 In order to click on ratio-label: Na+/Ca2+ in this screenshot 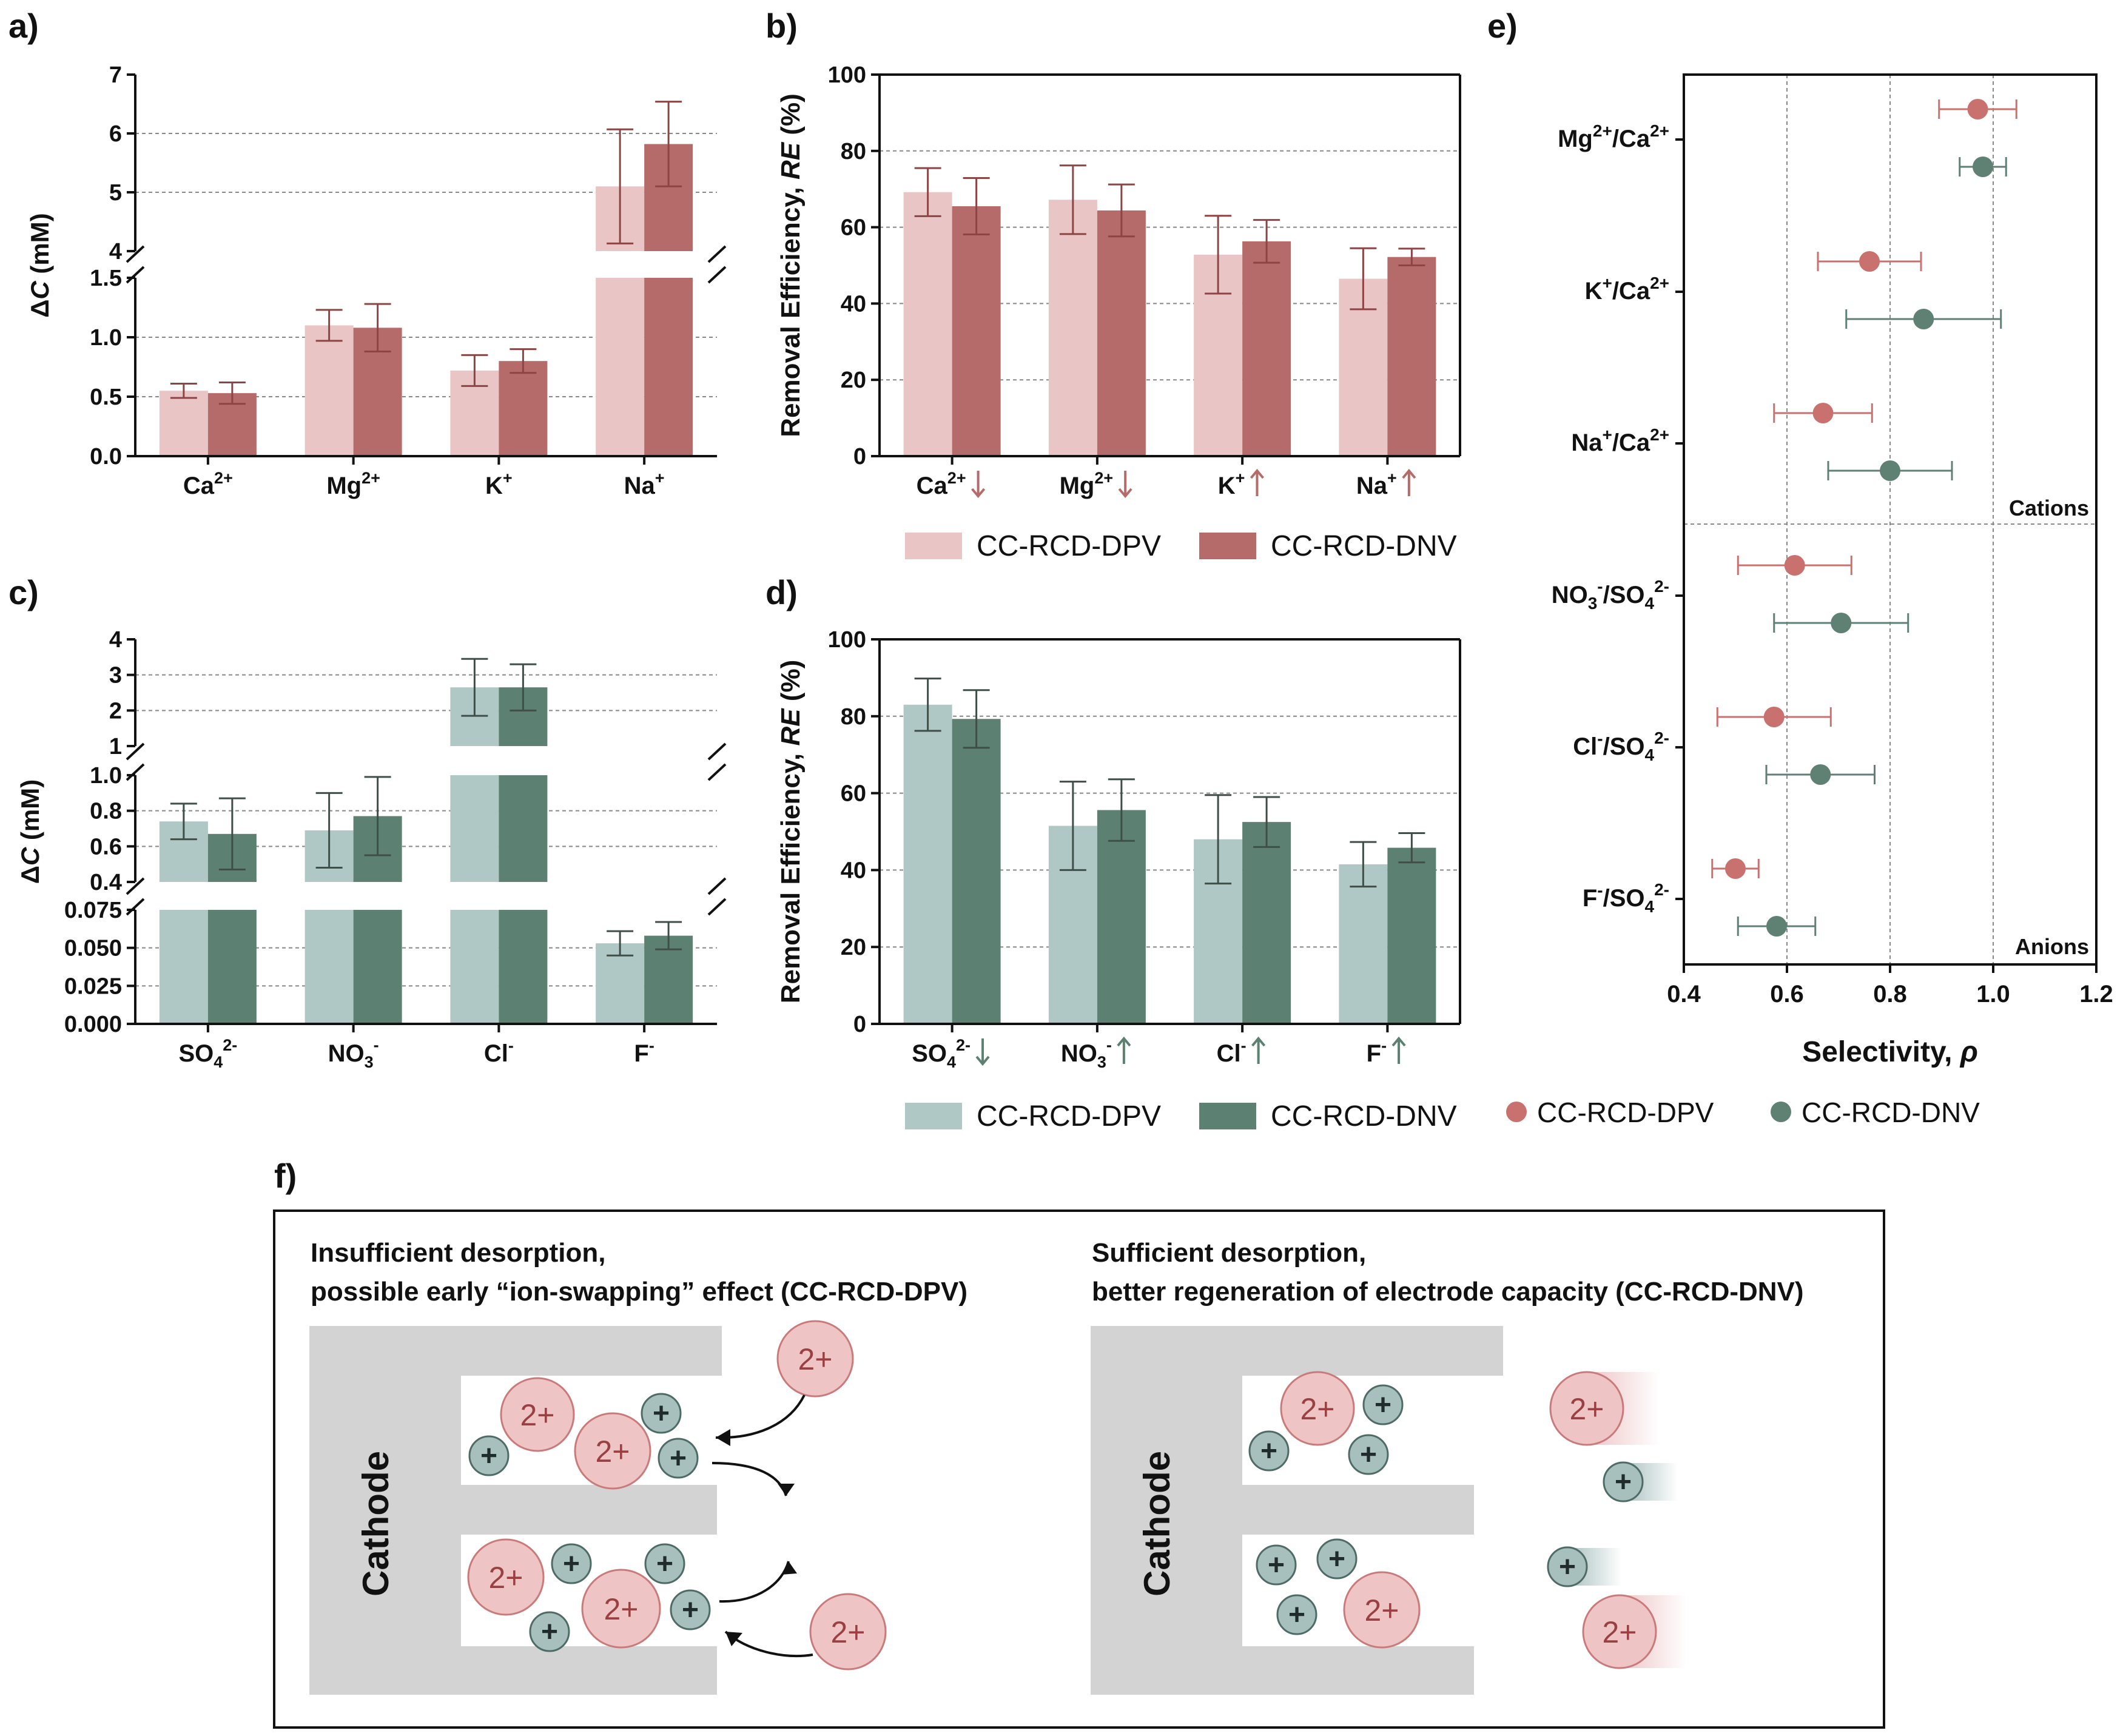, I will do `click(1620, 440)`.